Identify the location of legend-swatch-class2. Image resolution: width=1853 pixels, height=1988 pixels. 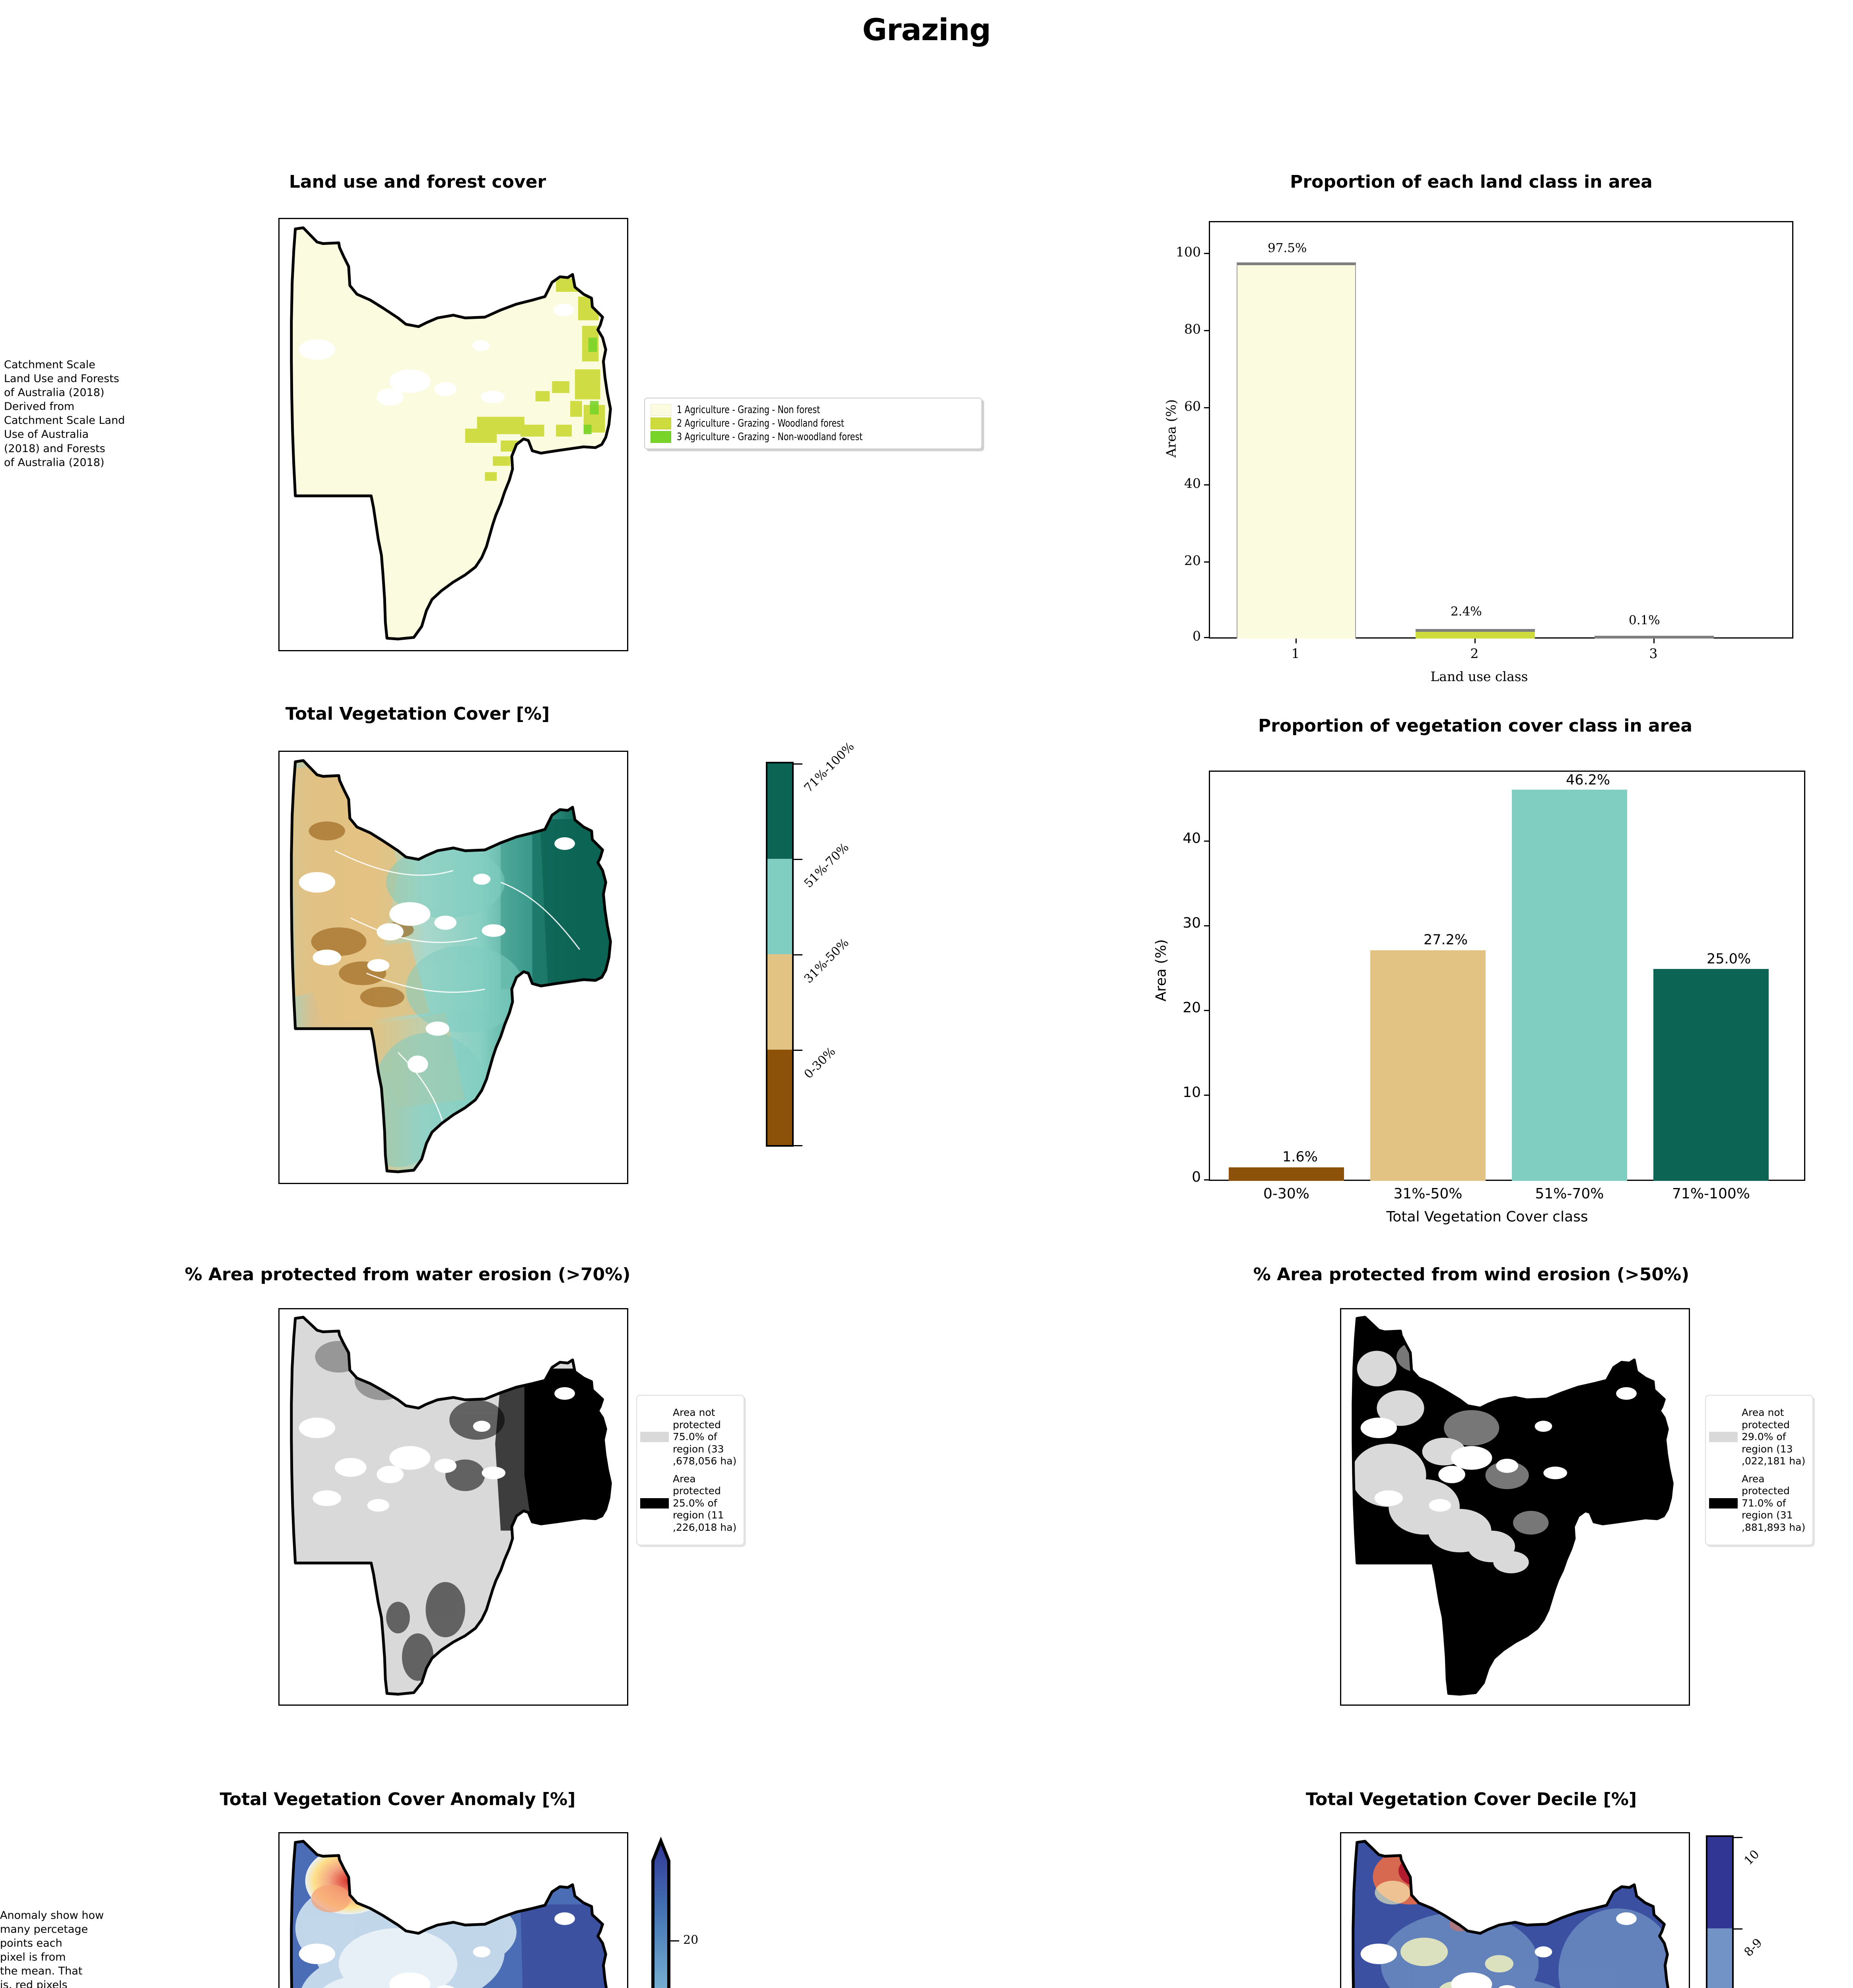
(661, 423).